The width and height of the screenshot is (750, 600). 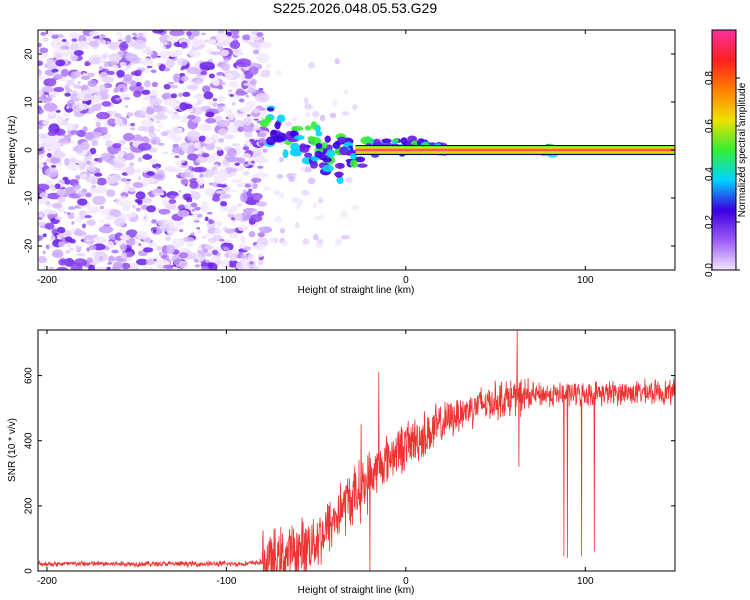 What do you see at coordinates (356, 290) in the screenshot?
I see `spectrogram-x-label: Height of straight line (km)` at bounding box center [356, 290].